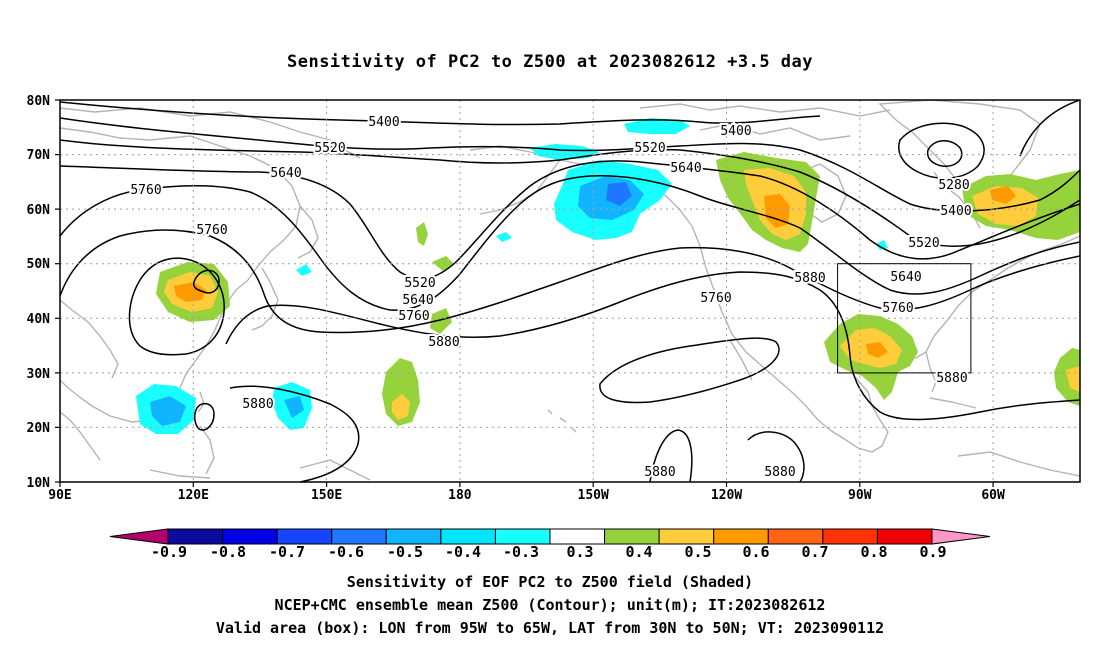 The image size is (1100, 650). Describe the element at coordinates (39, 319) in the screenshot. I see `lat-label: 40N` at that location.